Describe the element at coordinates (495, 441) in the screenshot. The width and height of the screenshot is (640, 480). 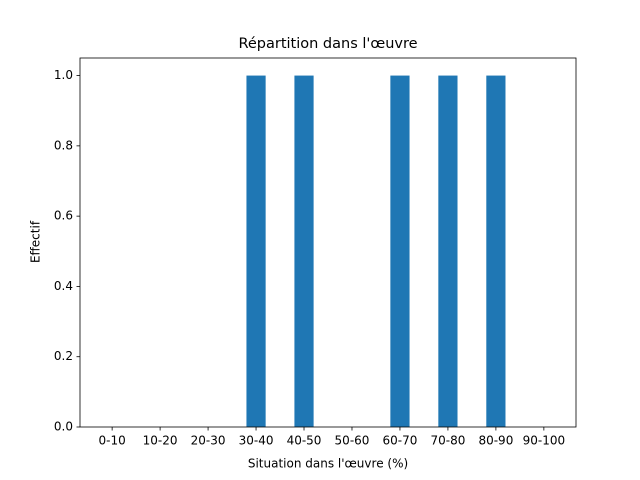
I see `x-tick-label: 80-90` at that location.